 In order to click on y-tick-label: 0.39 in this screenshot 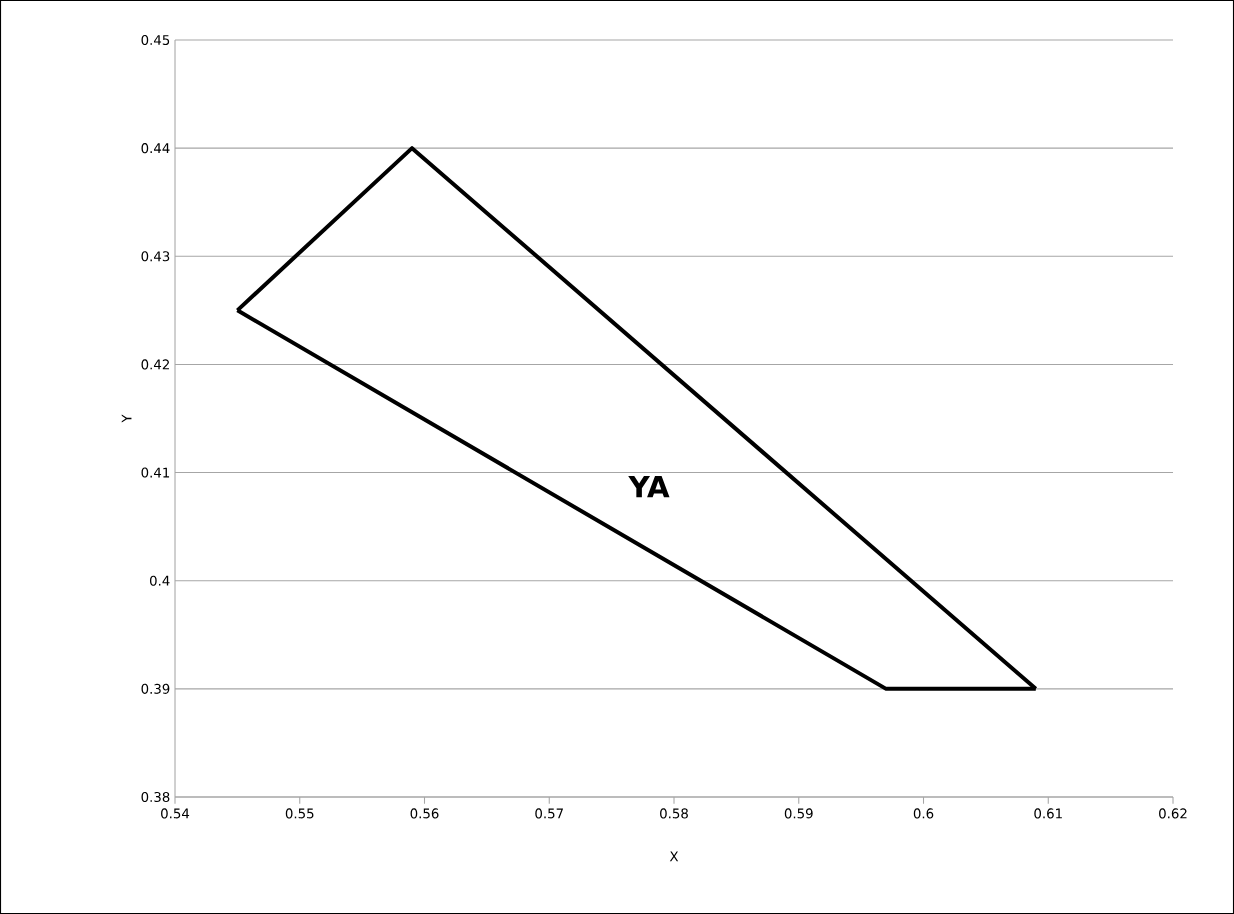, I will do `click(155, 688)`.